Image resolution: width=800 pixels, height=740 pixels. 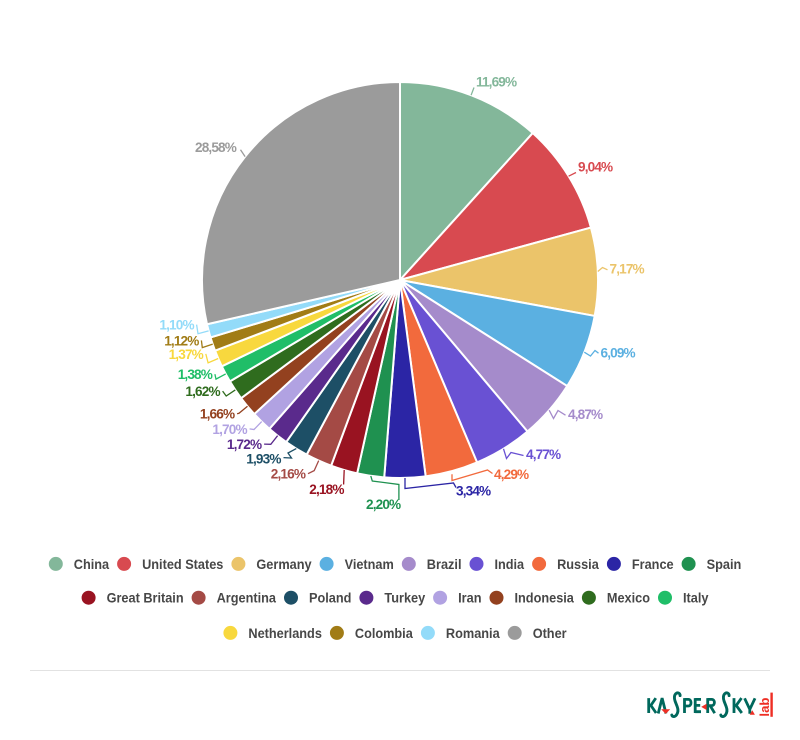 What do you see at coordinates (229, 429) in the screenshot?
I see `svg-text: 1,70%` at bounding box center [229, 429].